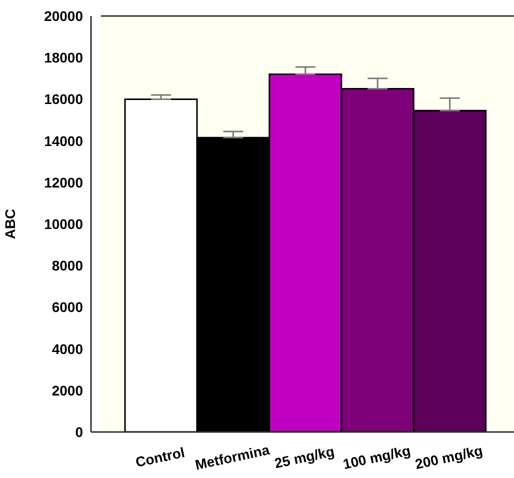  What do you see at coordinates (68, 348) in the screenshot?
I see `y-tick-label: 4000` at bounding box center [68, 348].